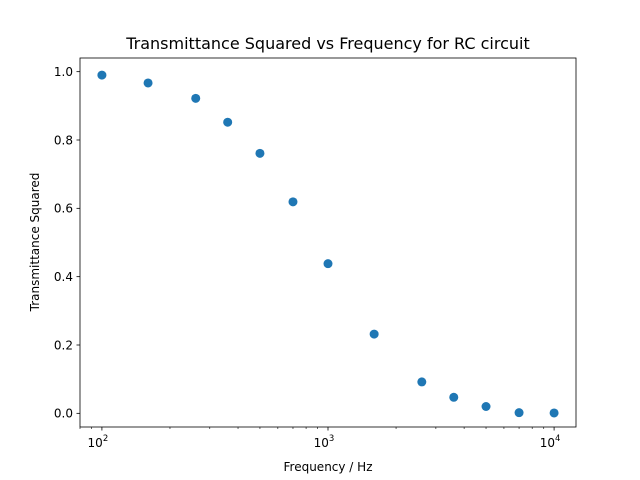 This screenshot has width=640, height=480. What do you see at coordinates (67, 243) in the screenshot?
I see `y-axis: 0.0 0.2 0.4 0.6 0.8 1.0` at bounding box center [67, 243].